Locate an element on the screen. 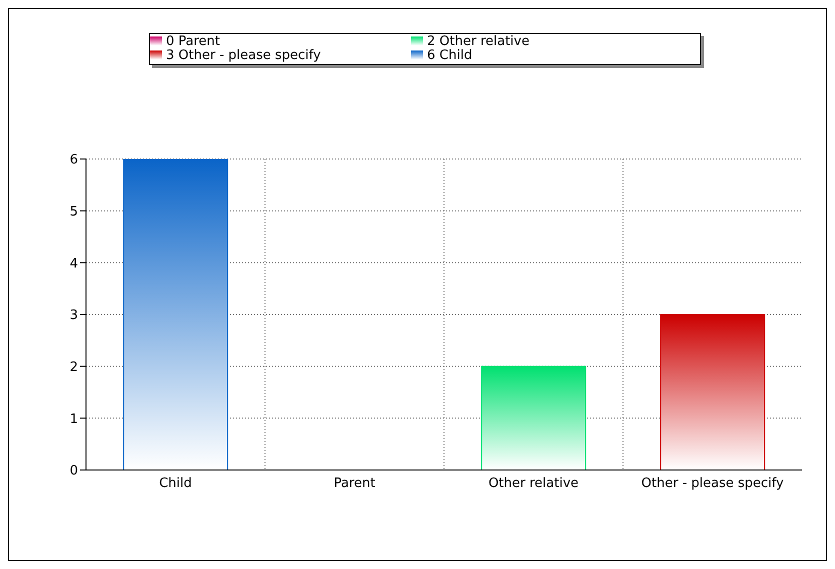 This screenshot has width=835, height=569. y-tick-label: 3 is located at coordinates (74, 316).